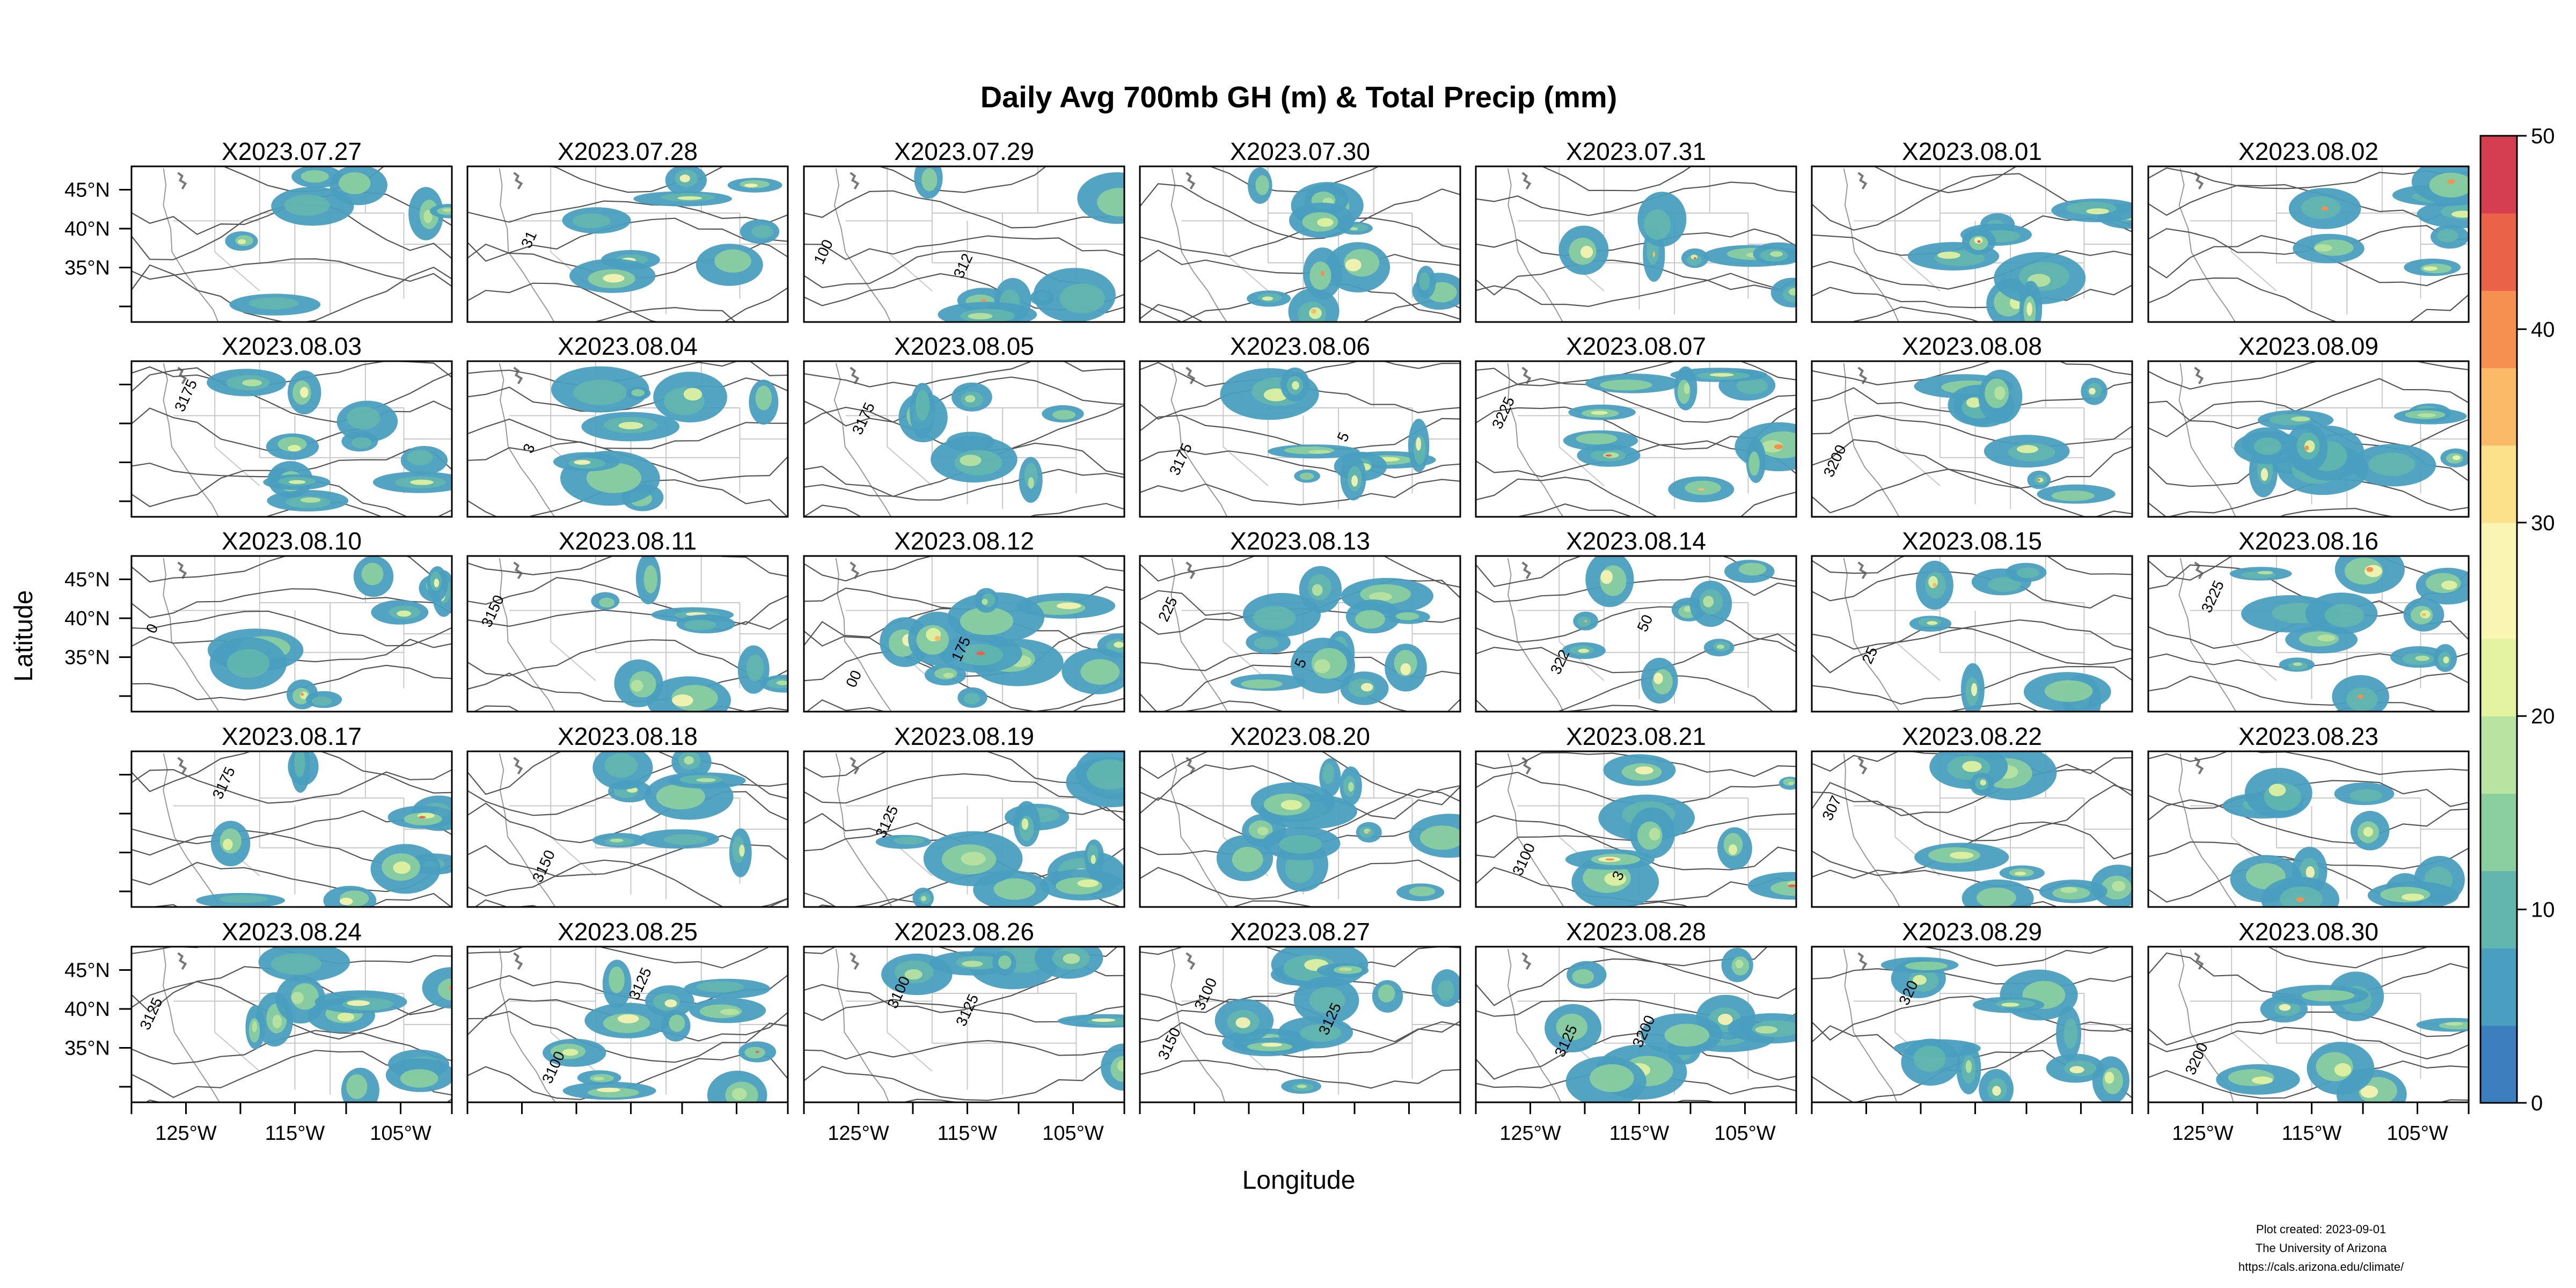 The height and width of the screenshot is (1288, 2576). What do you see at coordinates (1300, 439) in the screenshot?
I see `map-area: 3175 5` at bounding box center [1300, 439].